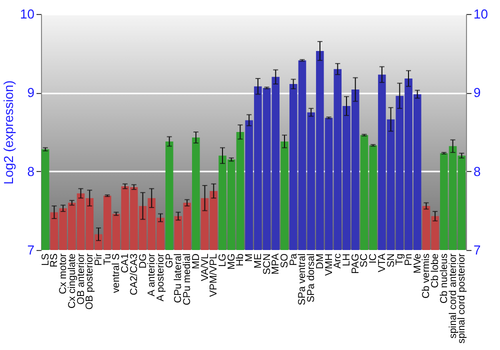 The width and height of the screenshot is (500, 350). What do you see at coordinates (81, 278) in the screenshot?
I see `x-tick-label: OB anterior` at bounding box center [81, 278].